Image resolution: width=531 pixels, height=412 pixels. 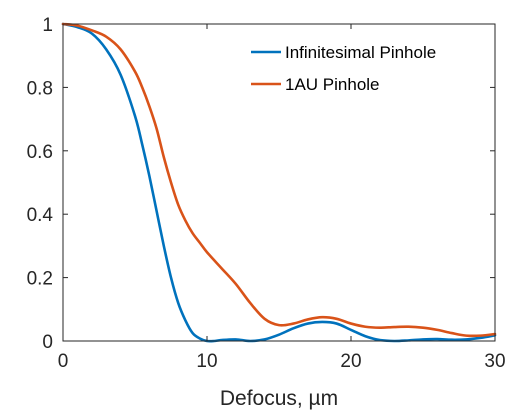 I want to click on x-tick-label: 0, so click(x=63, y=361).